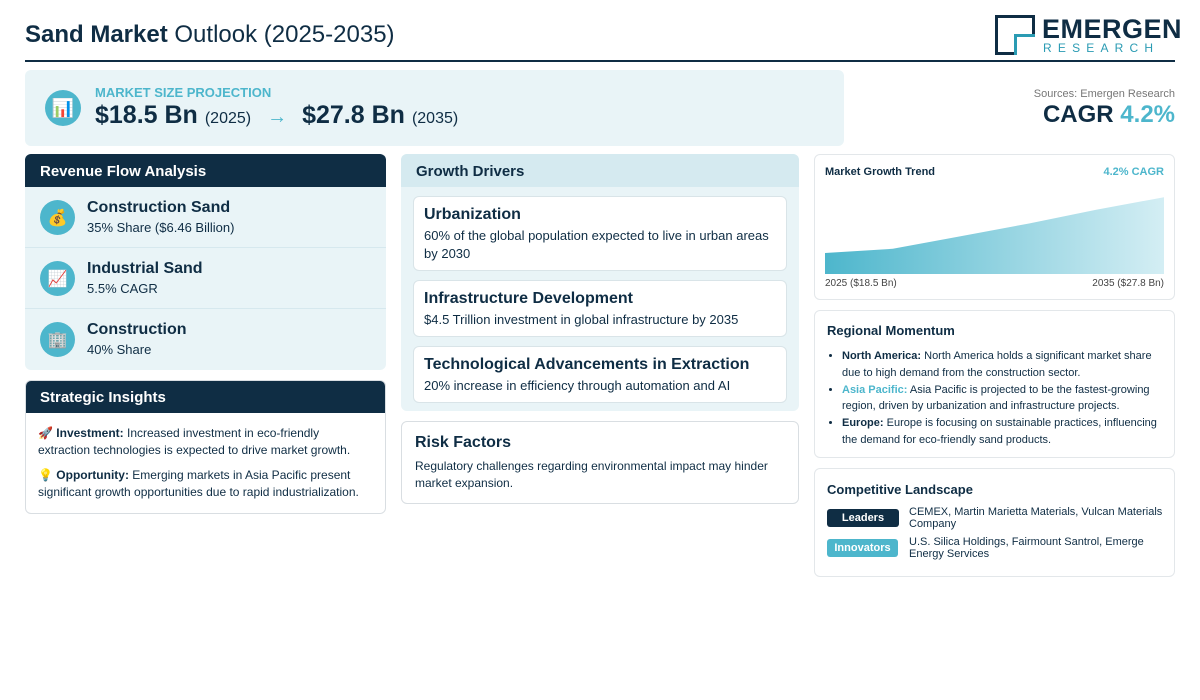  Describe the element at coordinates (862, 548) in the screenshot. I see `innovators-badge: Innovators` at that location.